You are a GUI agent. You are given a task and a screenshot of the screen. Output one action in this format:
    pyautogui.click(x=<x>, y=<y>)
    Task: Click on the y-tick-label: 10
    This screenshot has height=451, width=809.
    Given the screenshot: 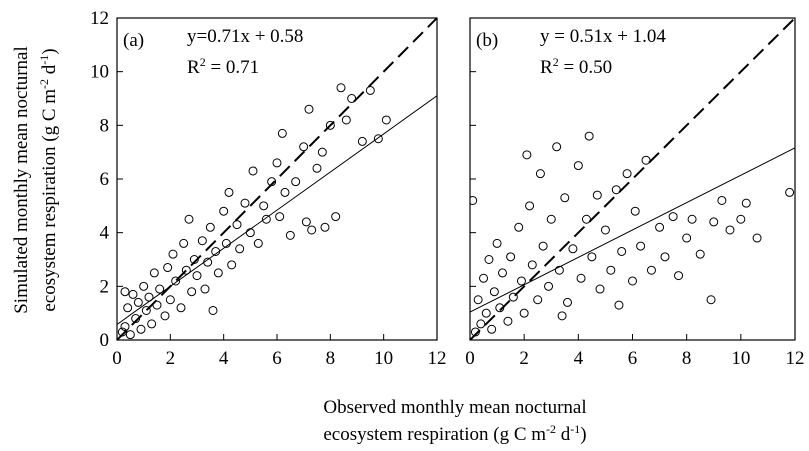 What is the action you would take?
    pyautogui.click(x=99, y=72)
    